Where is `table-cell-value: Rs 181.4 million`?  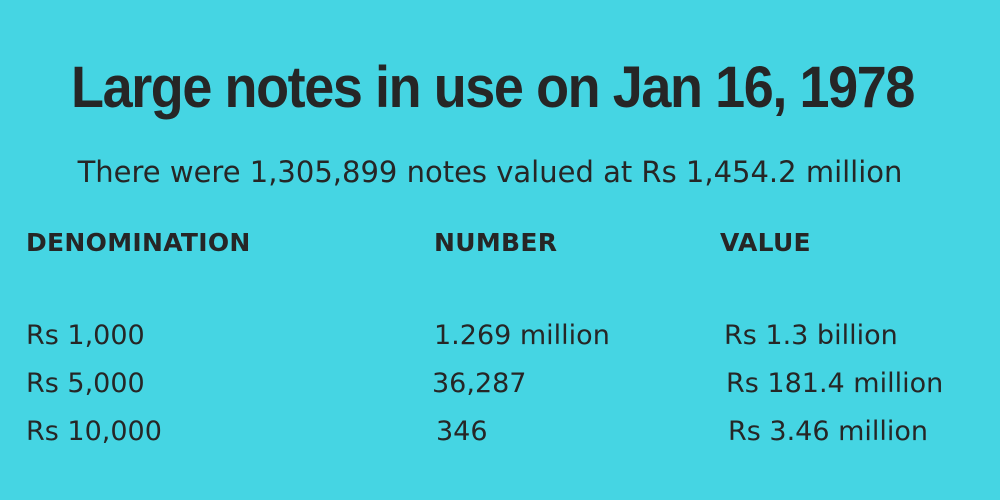 table-cell-value: Rs 181.4 million is located at coordinates (835, 383).